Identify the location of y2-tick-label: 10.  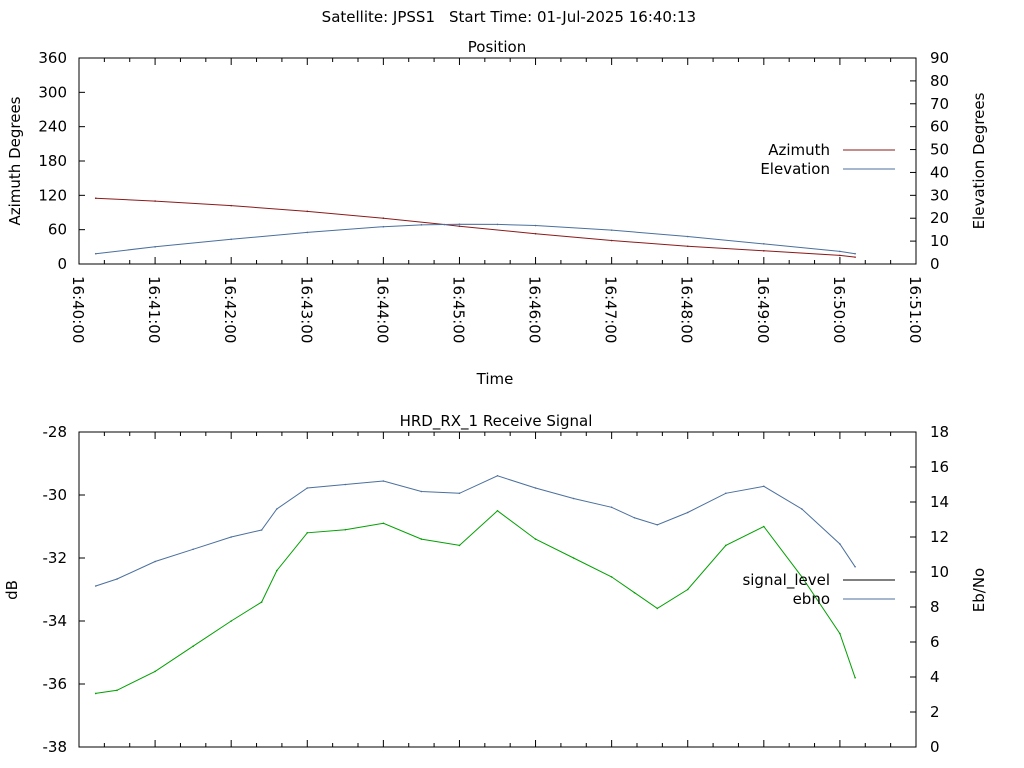
(939, 572).